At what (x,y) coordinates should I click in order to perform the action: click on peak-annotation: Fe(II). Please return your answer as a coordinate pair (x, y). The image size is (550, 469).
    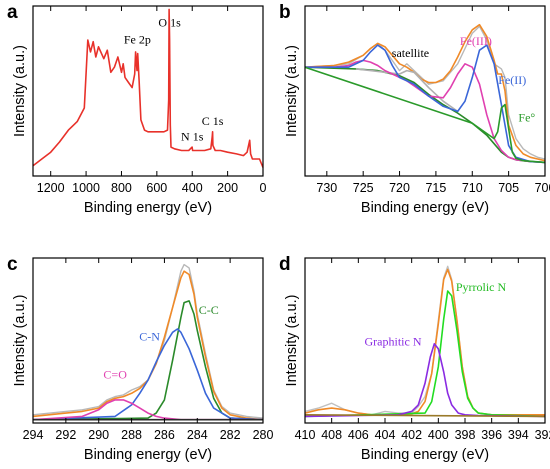
    Looking at the image, I should click on (512, 80).